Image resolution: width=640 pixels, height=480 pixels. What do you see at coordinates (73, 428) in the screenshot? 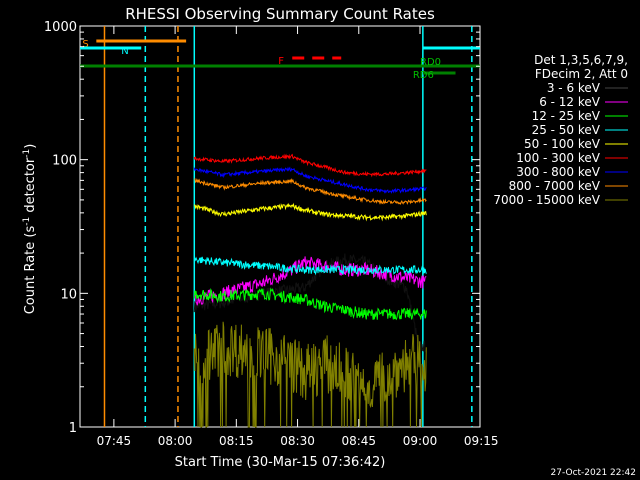
I see `y-tick-label-0: 1` at bounding box center [73, 428].